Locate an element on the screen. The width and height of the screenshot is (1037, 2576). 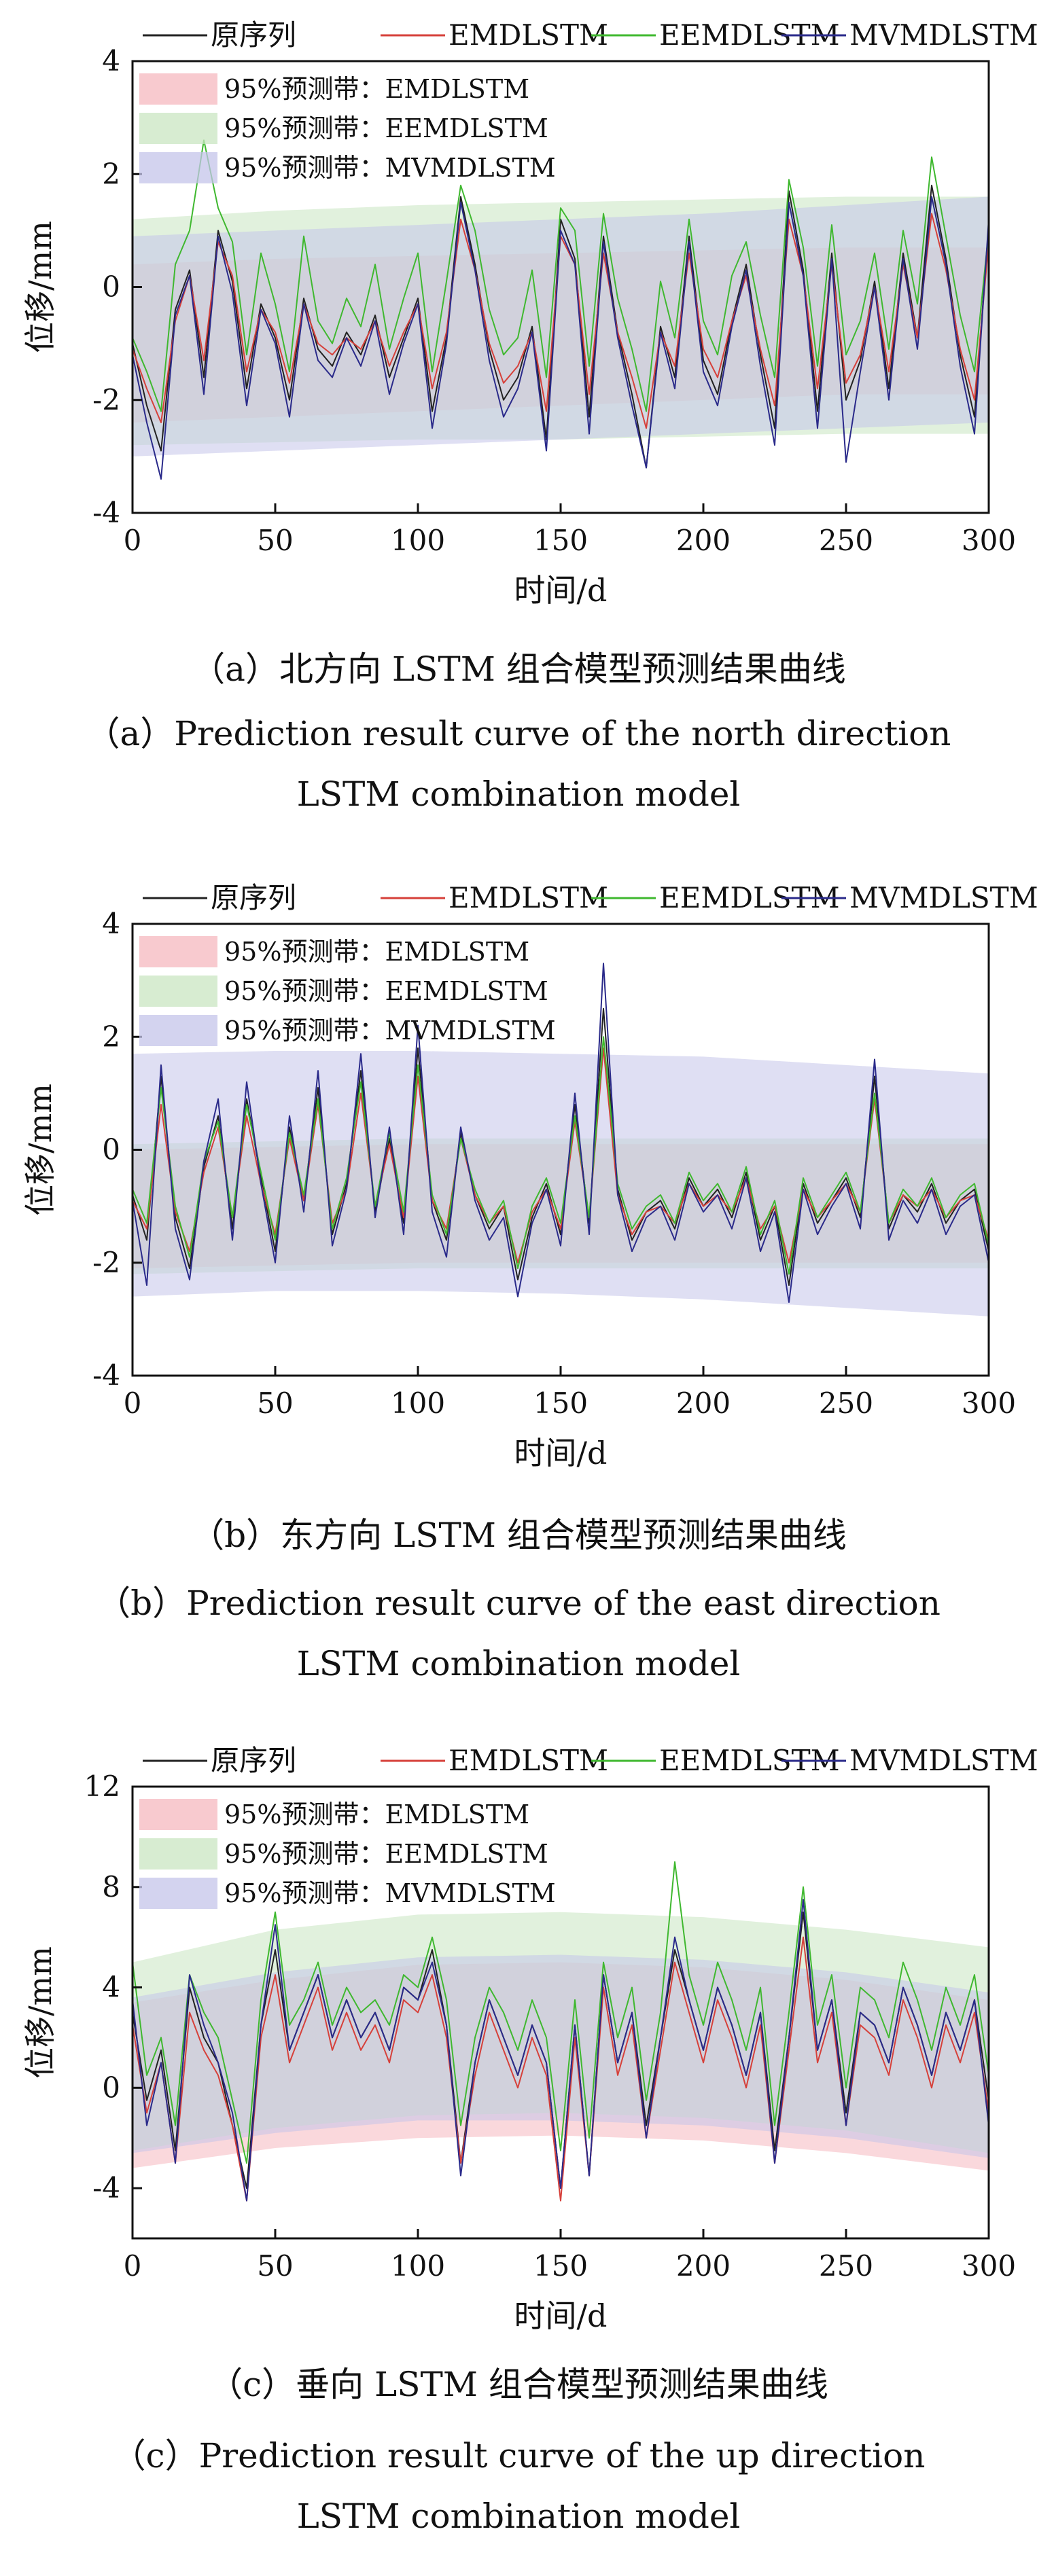
caption-b-zh: （b）东方向 LSTM 组合模型预测结果曲线 is located at coordinates (518, 1535).